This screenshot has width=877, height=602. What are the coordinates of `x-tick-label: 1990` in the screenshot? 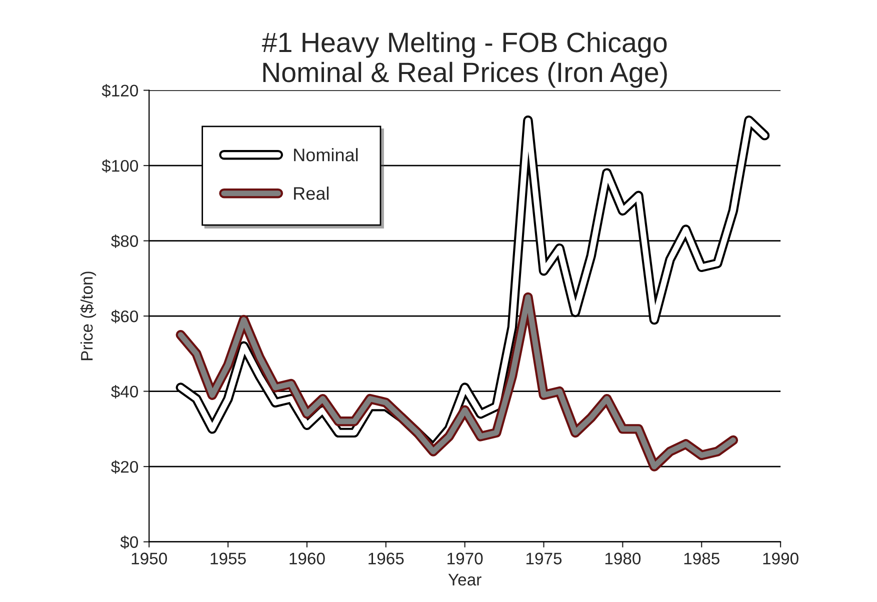 It's located at (780, 558).